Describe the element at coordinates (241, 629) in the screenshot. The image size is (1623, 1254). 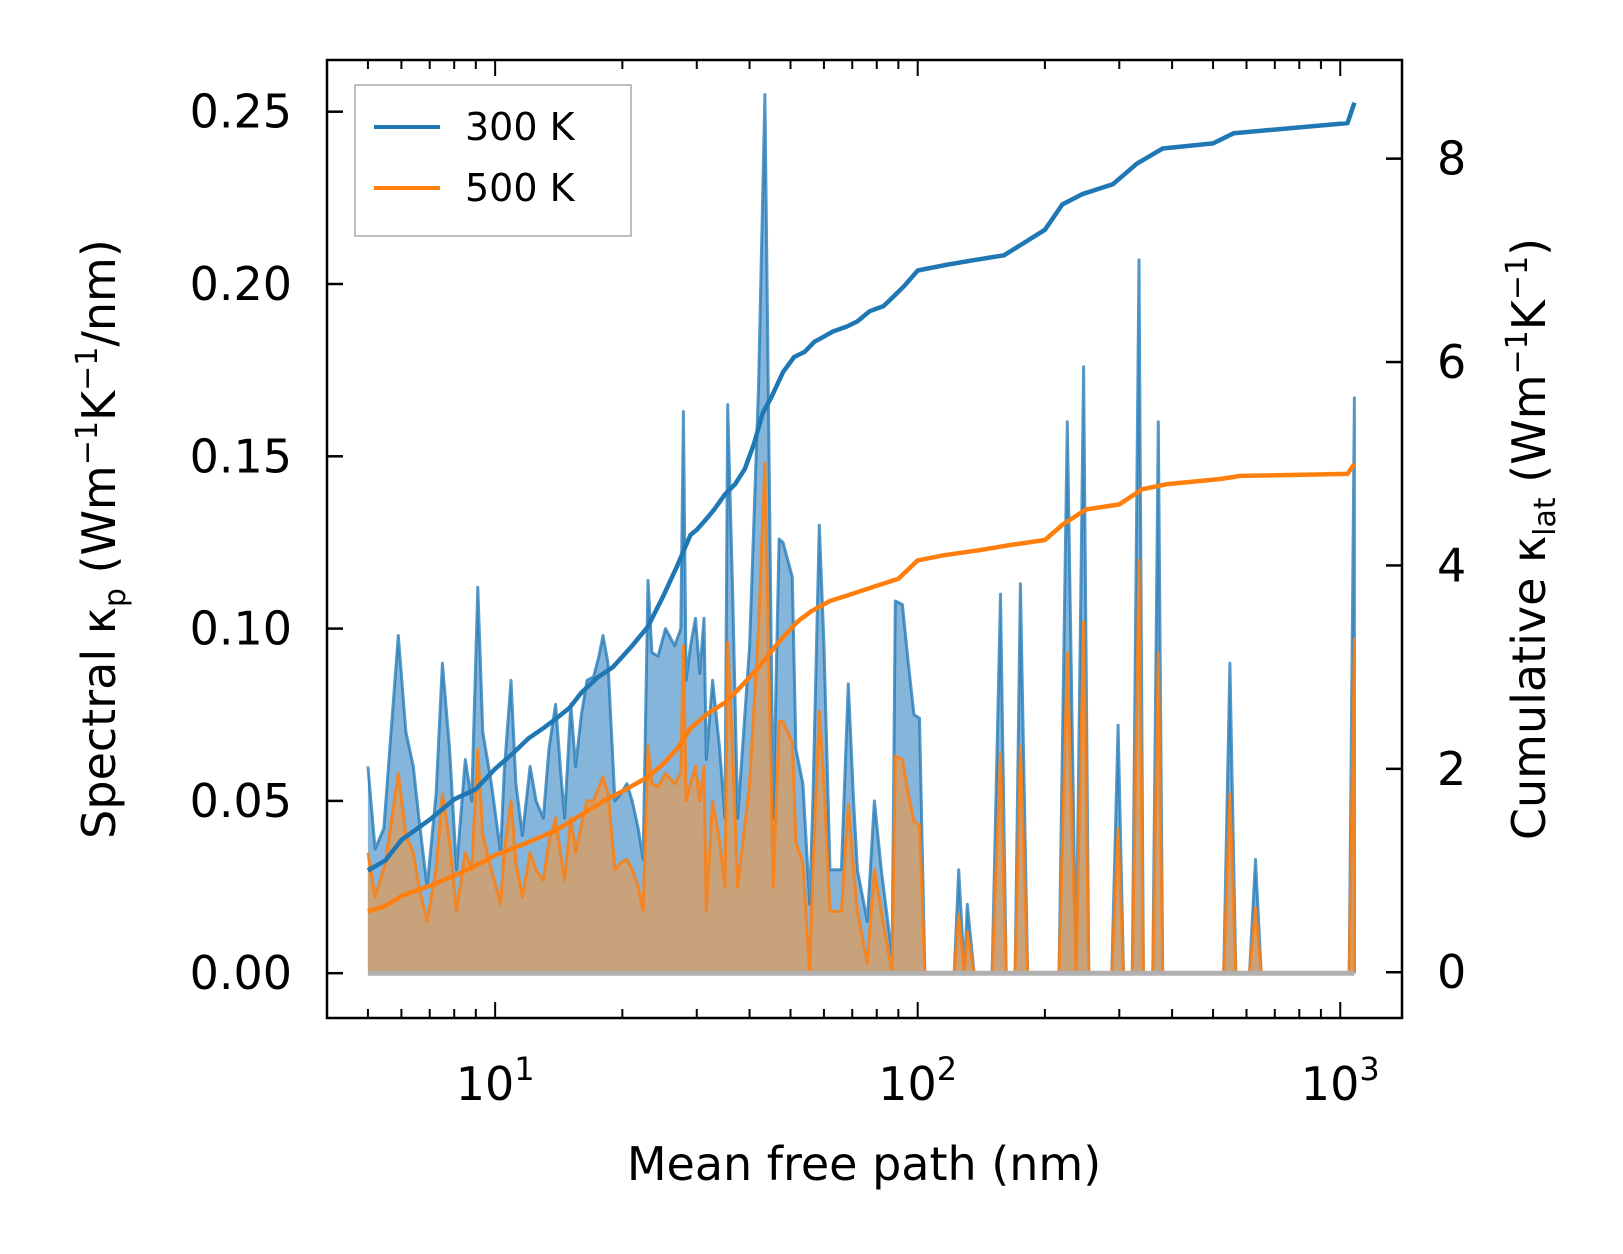
I see `y-left-tick-label: 0.10` at that location.